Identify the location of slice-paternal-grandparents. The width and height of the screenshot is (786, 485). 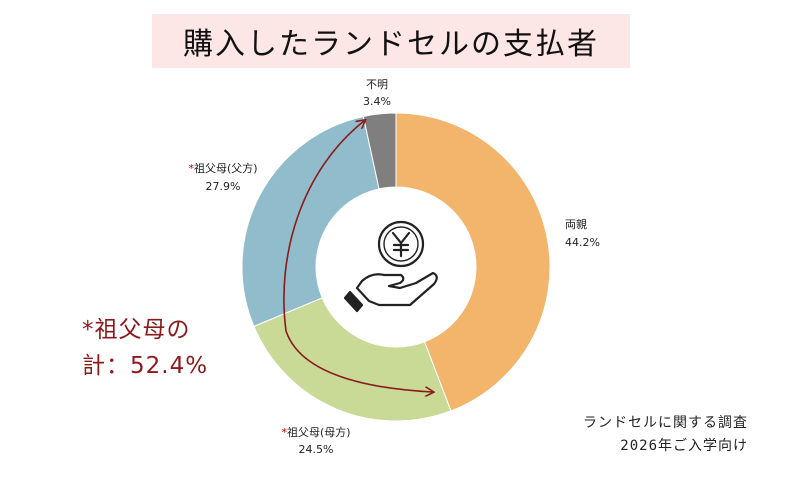
(310, 221).